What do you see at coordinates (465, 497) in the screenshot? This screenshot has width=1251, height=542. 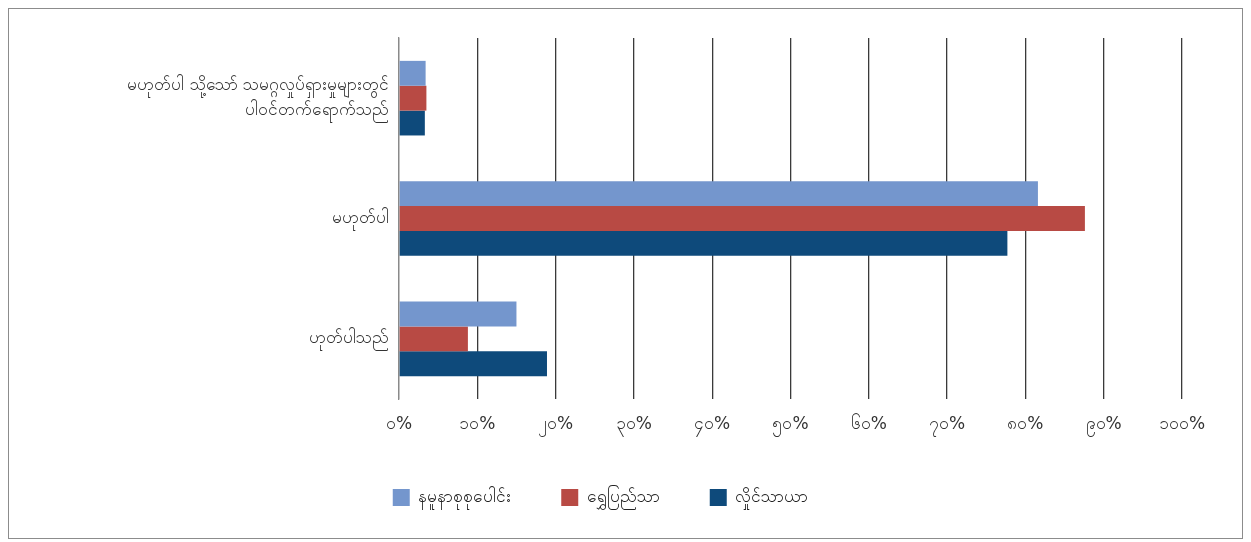 I see `legend-label: နမူနာစုစုပေါင်း` at bounding box center [465, 497].